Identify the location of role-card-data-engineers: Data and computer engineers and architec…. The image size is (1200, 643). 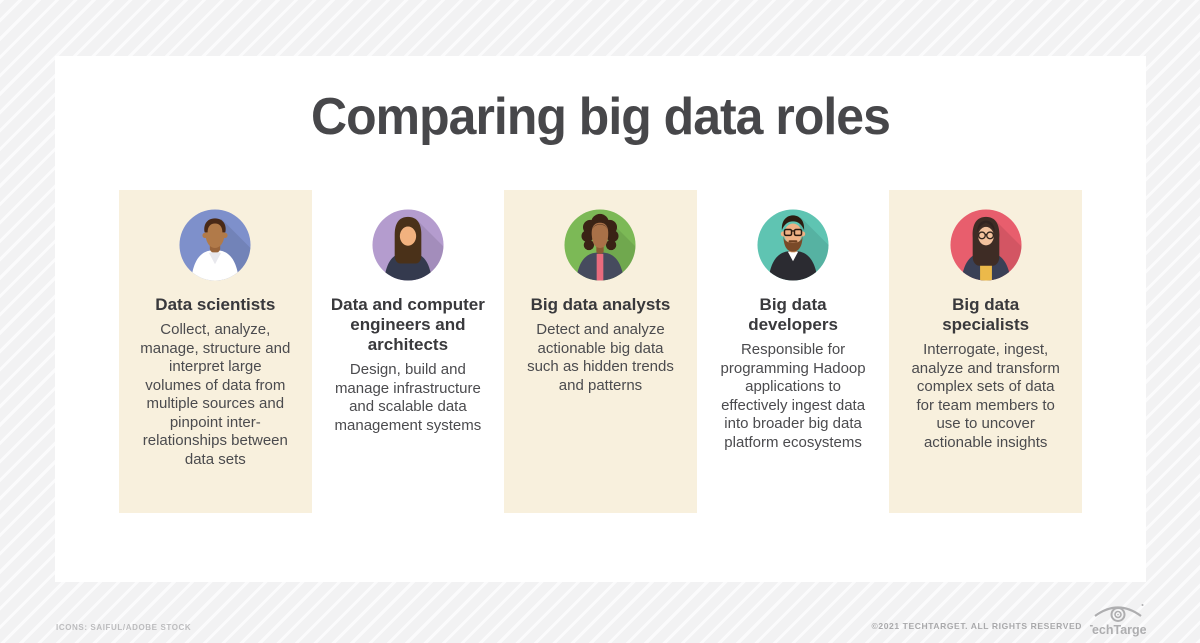
(408, 351).